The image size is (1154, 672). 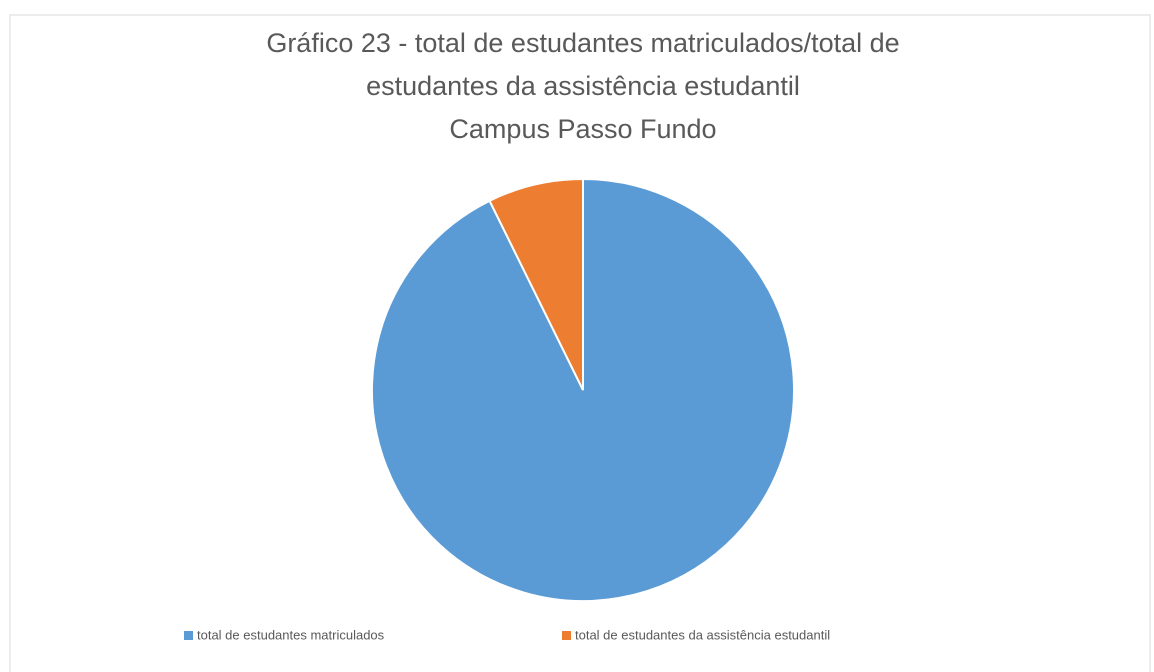 What do you see at coordinates (583, 86) in the screenshot?
I see `chart-title: estudantes da assistência estudantil` at bounding box center [583, 86].